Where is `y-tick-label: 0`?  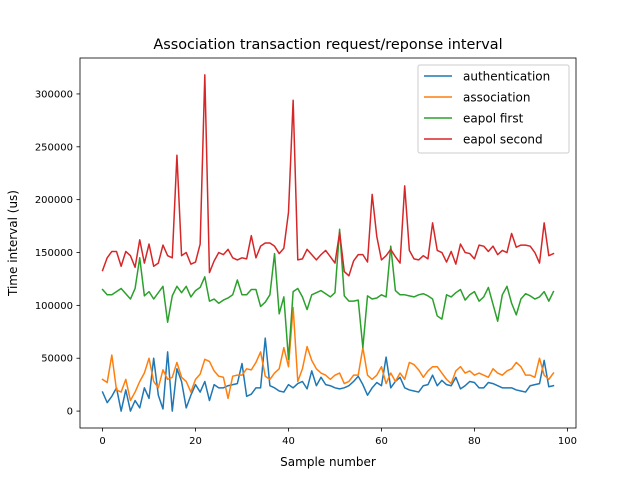
y-tick-label: 0 is located at coordinates (70, 412).